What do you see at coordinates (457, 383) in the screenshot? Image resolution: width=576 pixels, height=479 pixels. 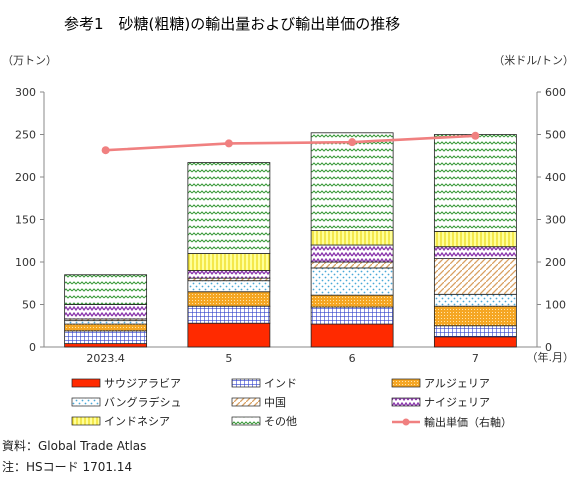 I see `legend-label: アルジェリア` at bounding box center [457, 383].